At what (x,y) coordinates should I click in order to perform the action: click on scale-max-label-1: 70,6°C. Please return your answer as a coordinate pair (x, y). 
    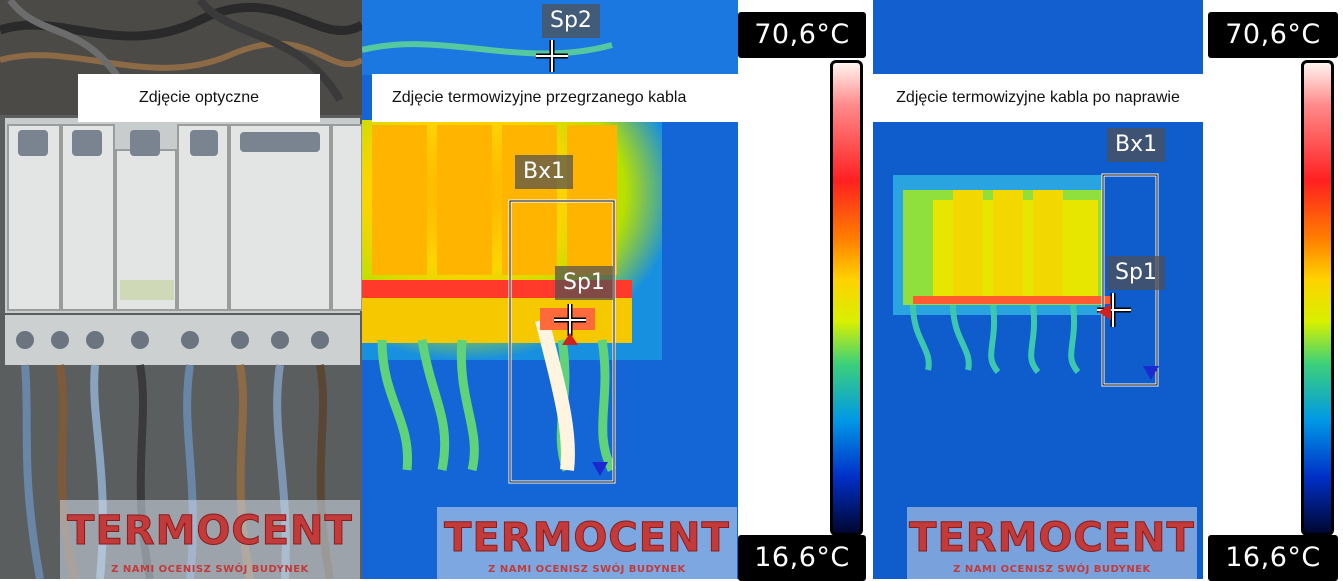
    Looking at the image, I should click on (802, 35).